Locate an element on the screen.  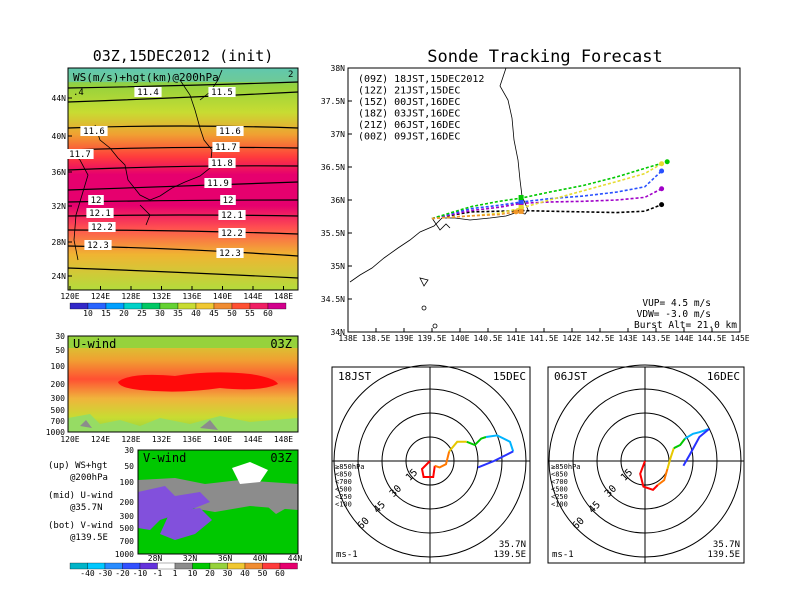
lat-tick-label: 36N is located at coordinates (338, 200).